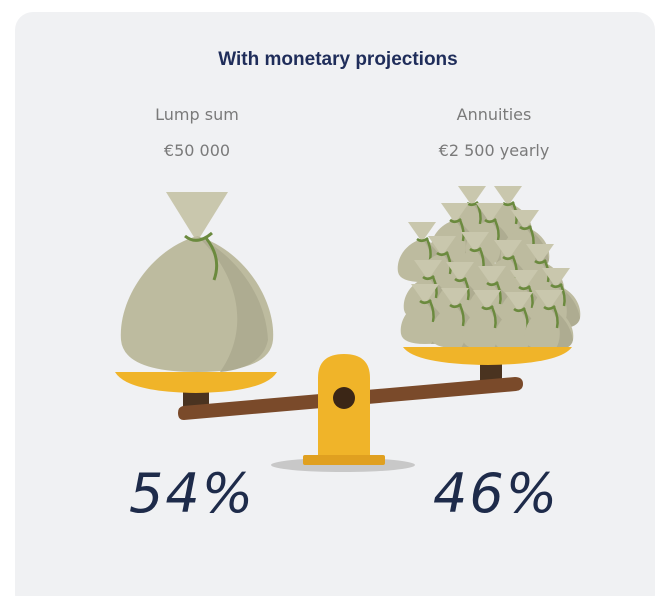 The height and width of the screenshot is (596, 660). What do you see at coordinates (232, 304) in the screenshot?
I see `big-bag-shade` at bounding box center [232, 304].